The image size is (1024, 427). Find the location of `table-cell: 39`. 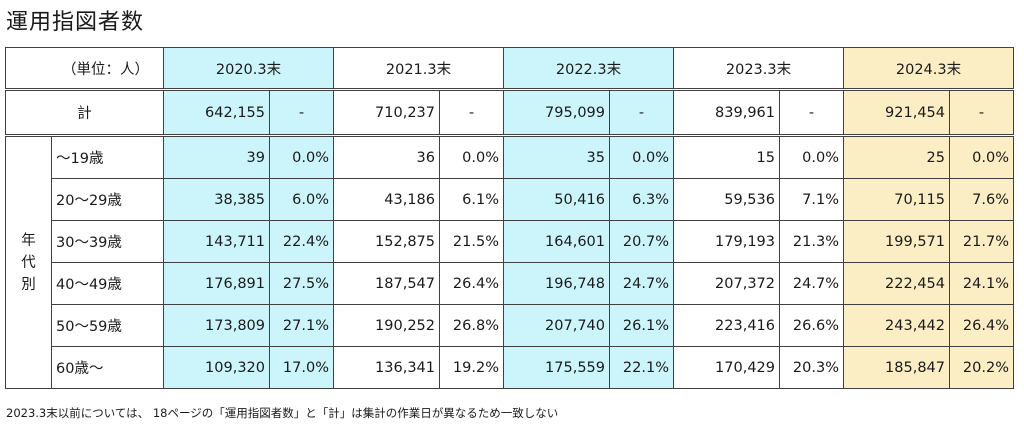

table-cell: 39 is located at coordinates (216, 157).